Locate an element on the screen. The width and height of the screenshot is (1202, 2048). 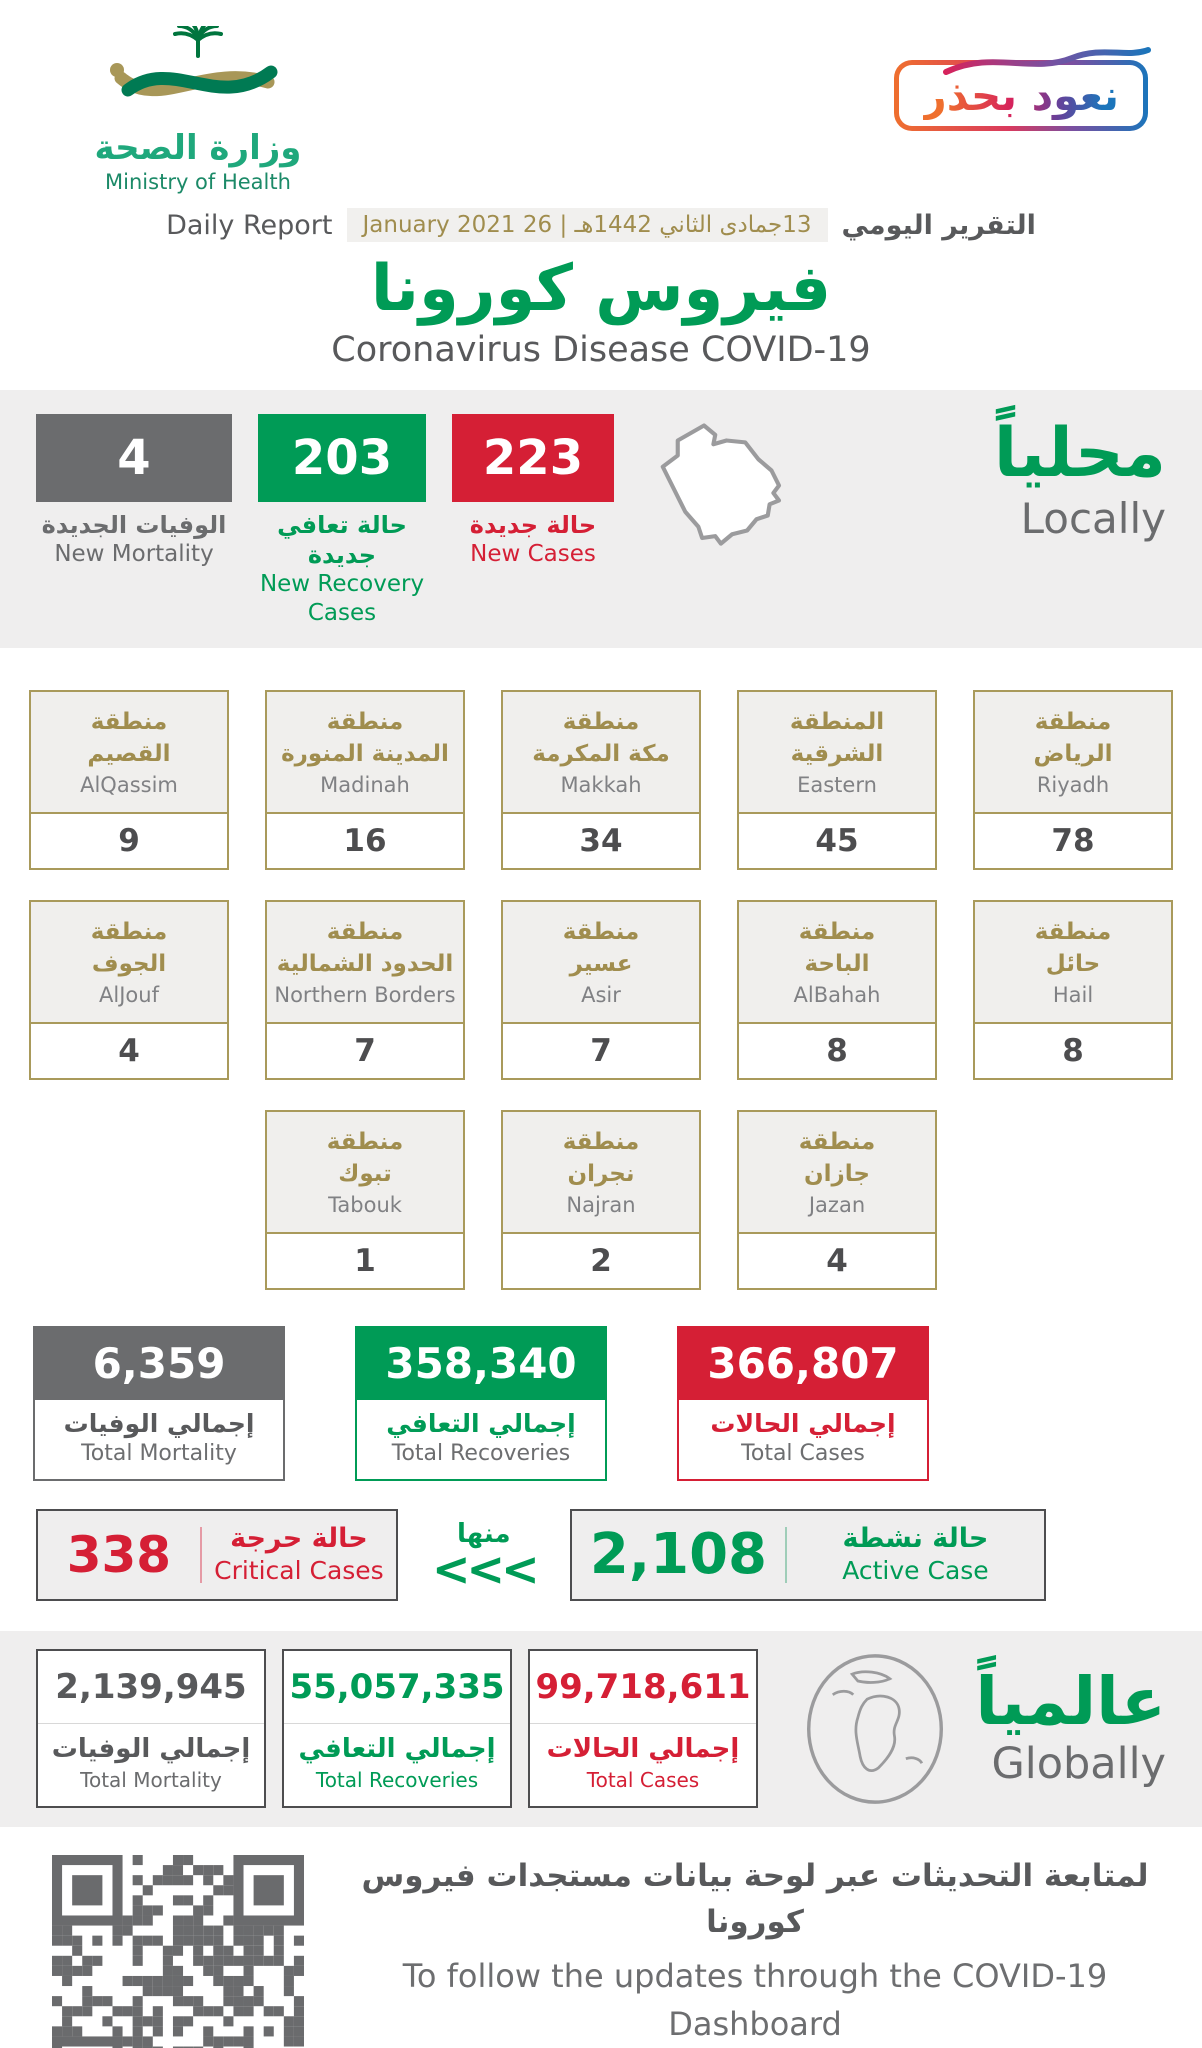
total-cases-label-ar: إجمالي الحالات is located at coordinates (803, 1423).